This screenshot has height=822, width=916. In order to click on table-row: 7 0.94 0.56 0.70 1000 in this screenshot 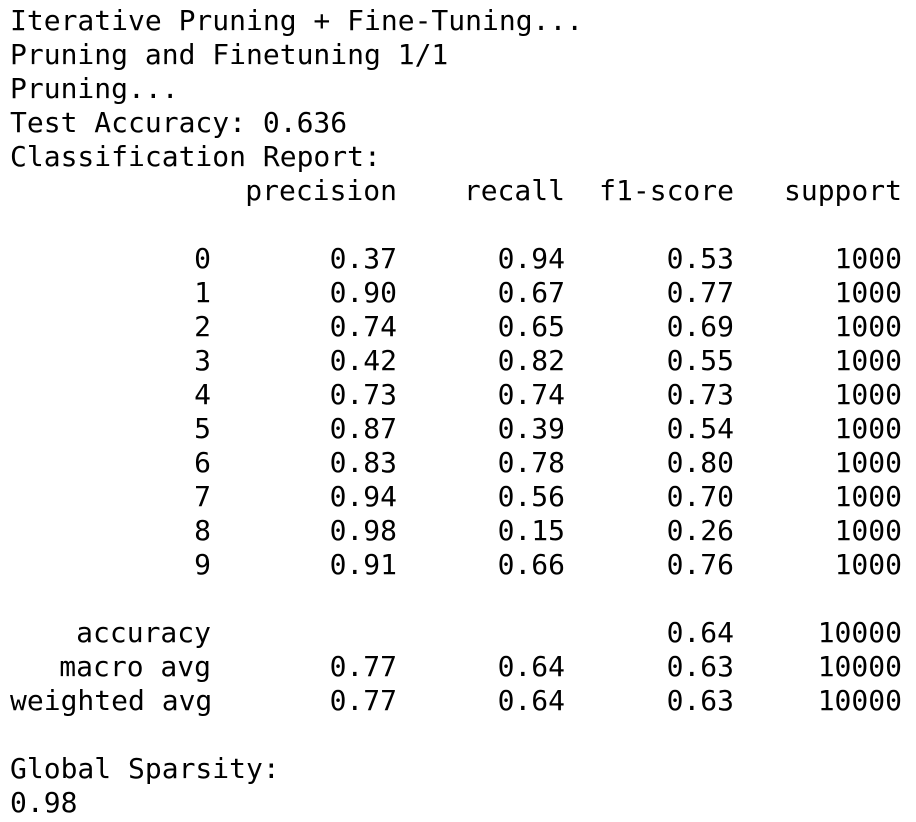, I will do `click(463, 497)`.